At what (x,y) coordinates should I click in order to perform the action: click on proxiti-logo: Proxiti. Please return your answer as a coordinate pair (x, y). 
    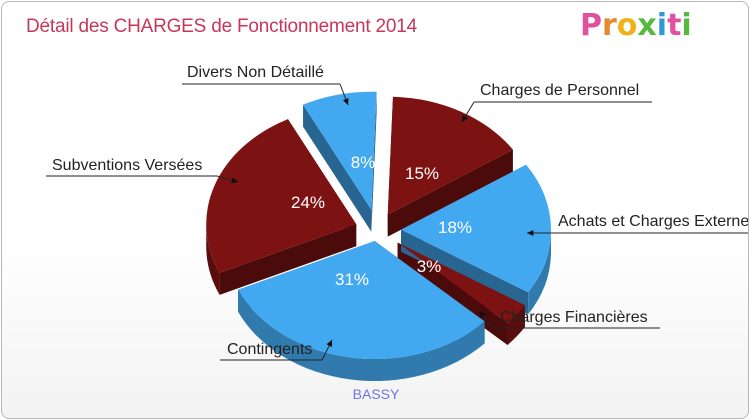
    Looking at the image, I should click on (636, 28).